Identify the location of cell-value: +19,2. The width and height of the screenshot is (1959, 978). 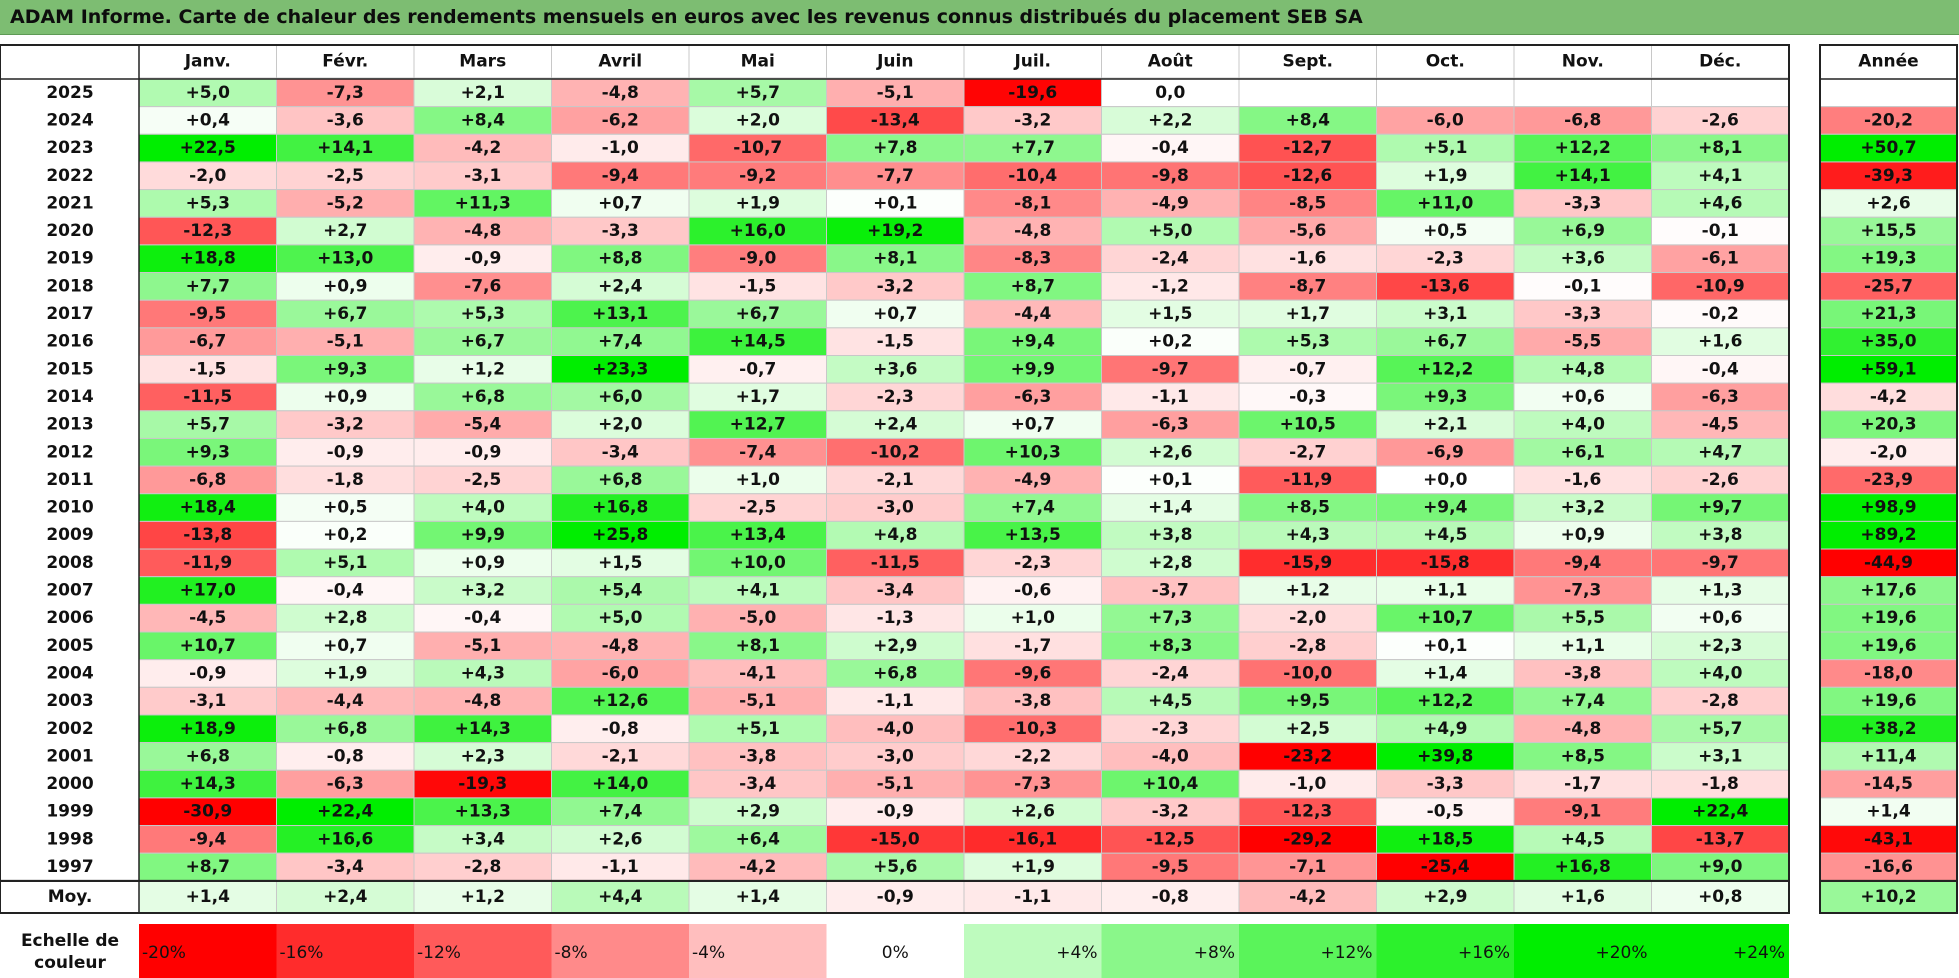
(895, 231).